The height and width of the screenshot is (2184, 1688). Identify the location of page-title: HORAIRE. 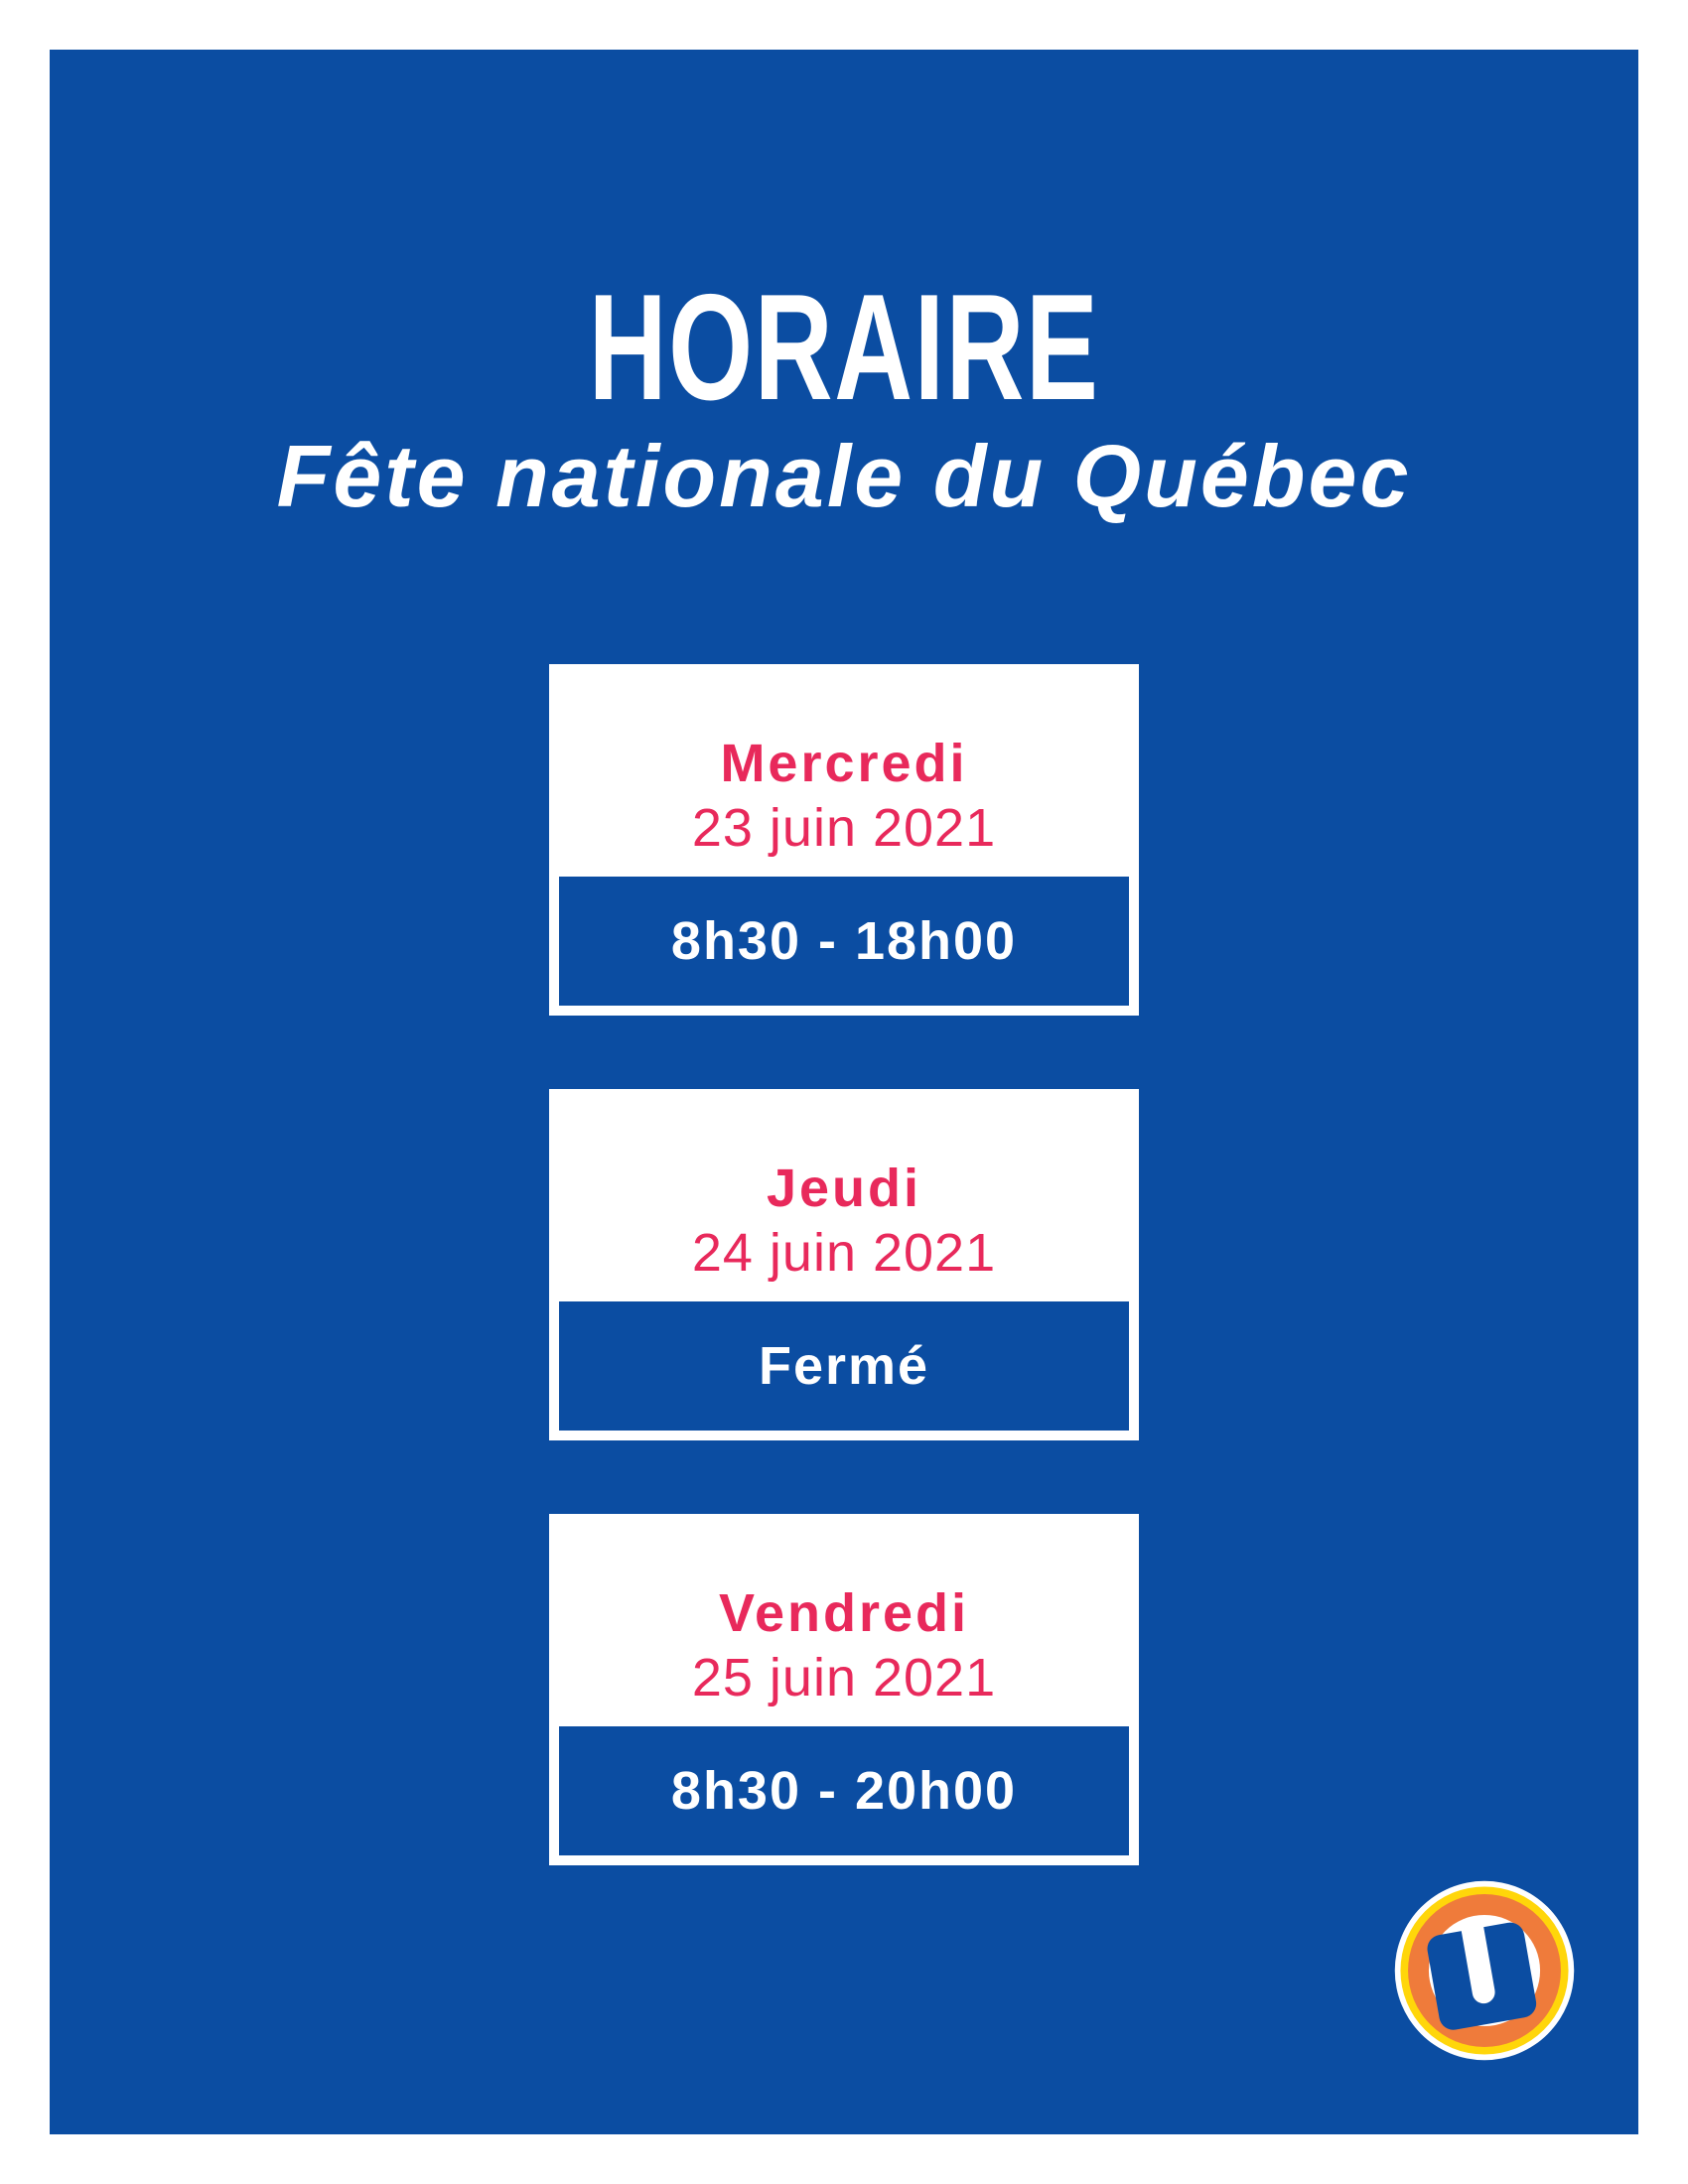
(844, 347).